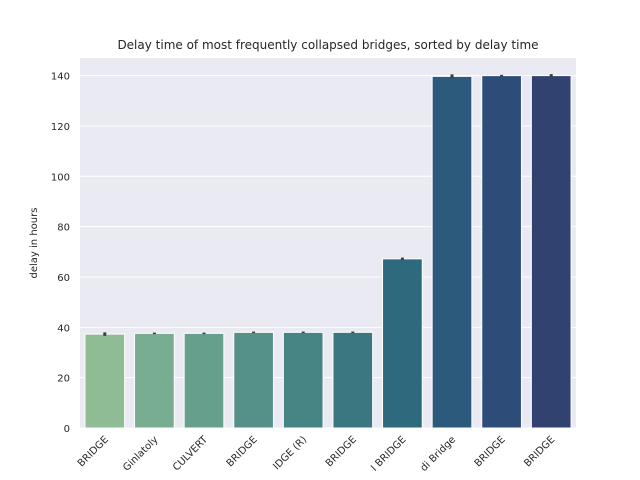 The image size is (640, 480). What do you see at coordinates (388, 453) in the screenshot?
I see `x-tick-label: I BRIDGE` at bounding box center [388, 453].